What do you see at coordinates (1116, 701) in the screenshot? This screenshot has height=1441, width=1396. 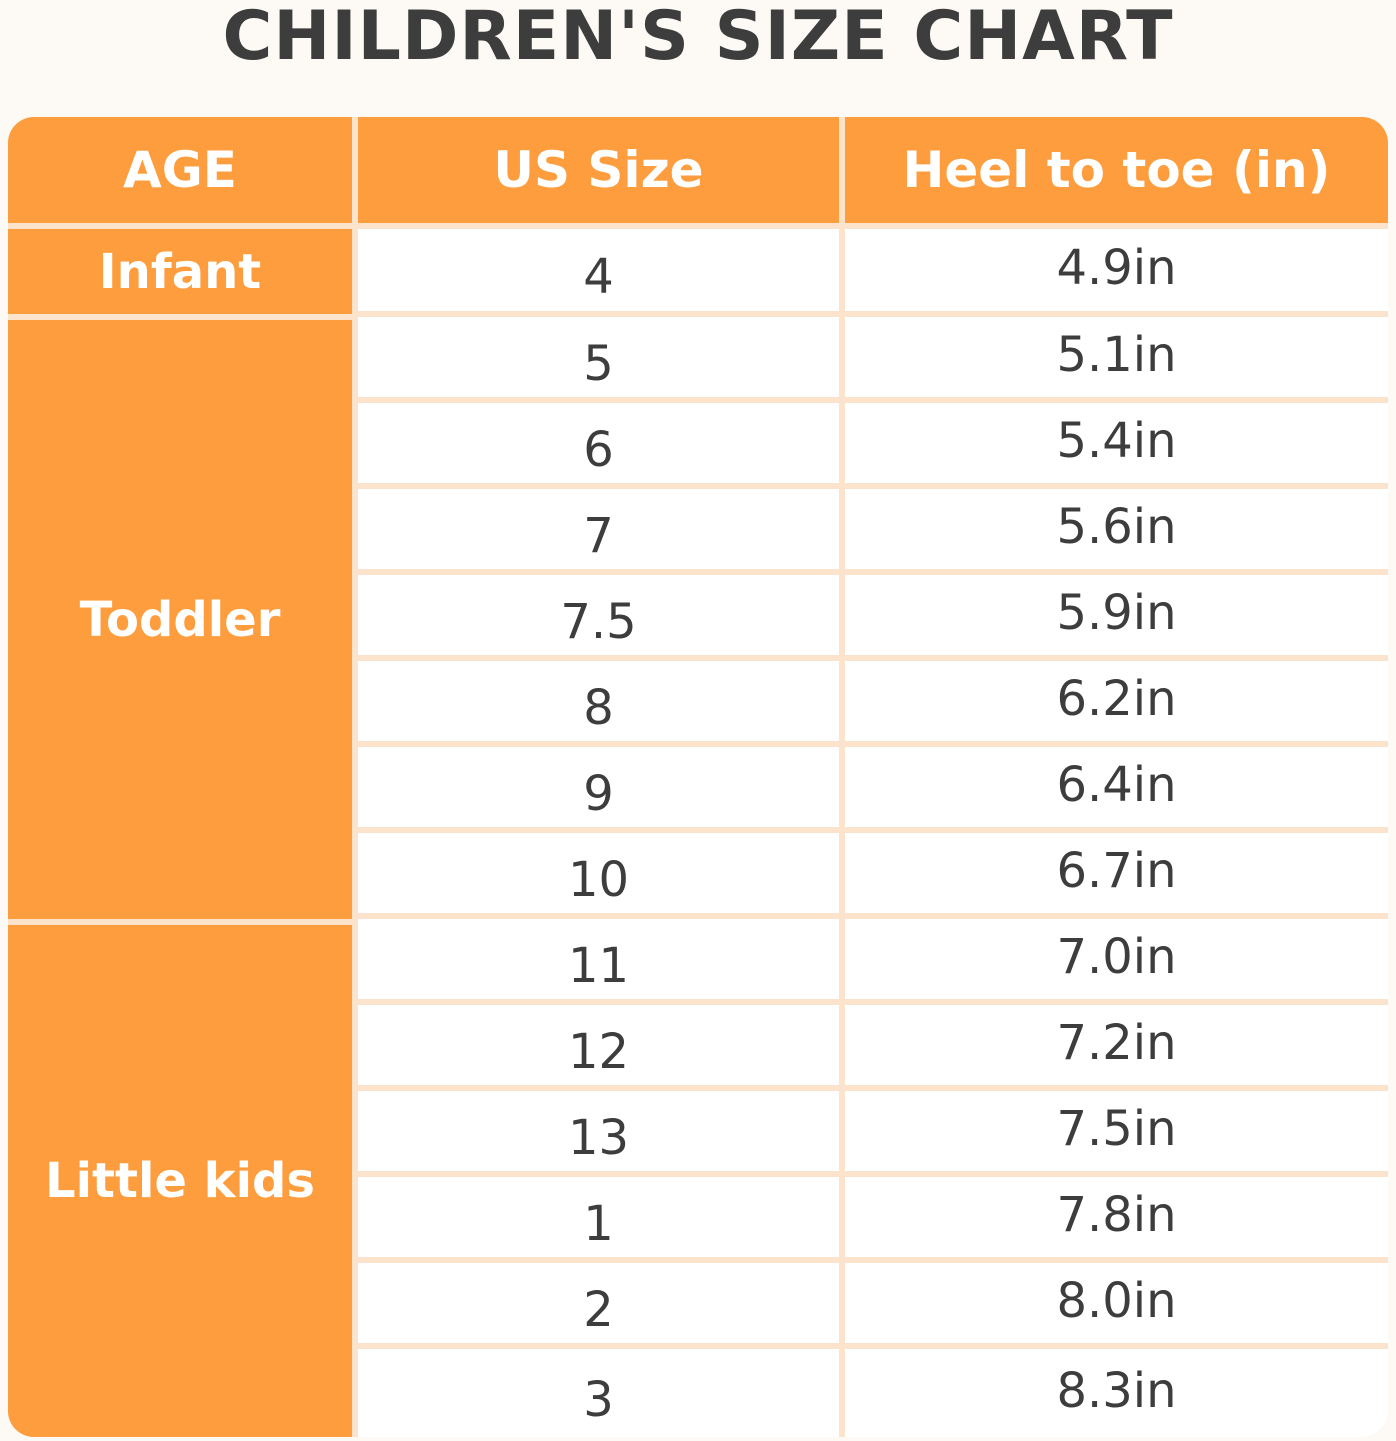 I see `heel-to-toe-cell: 6.2in` at bounding box center [1116, 701].